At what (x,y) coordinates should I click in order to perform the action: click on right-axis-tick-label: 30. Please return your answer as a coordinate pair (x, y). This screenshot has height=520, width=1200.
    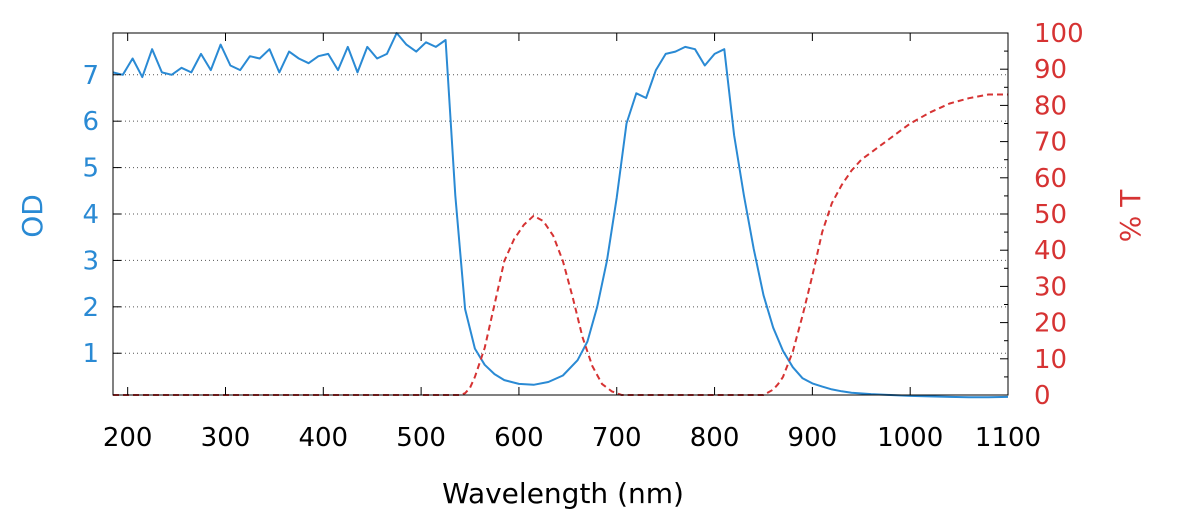
    Looking at the image, I should click on (1050, 287).